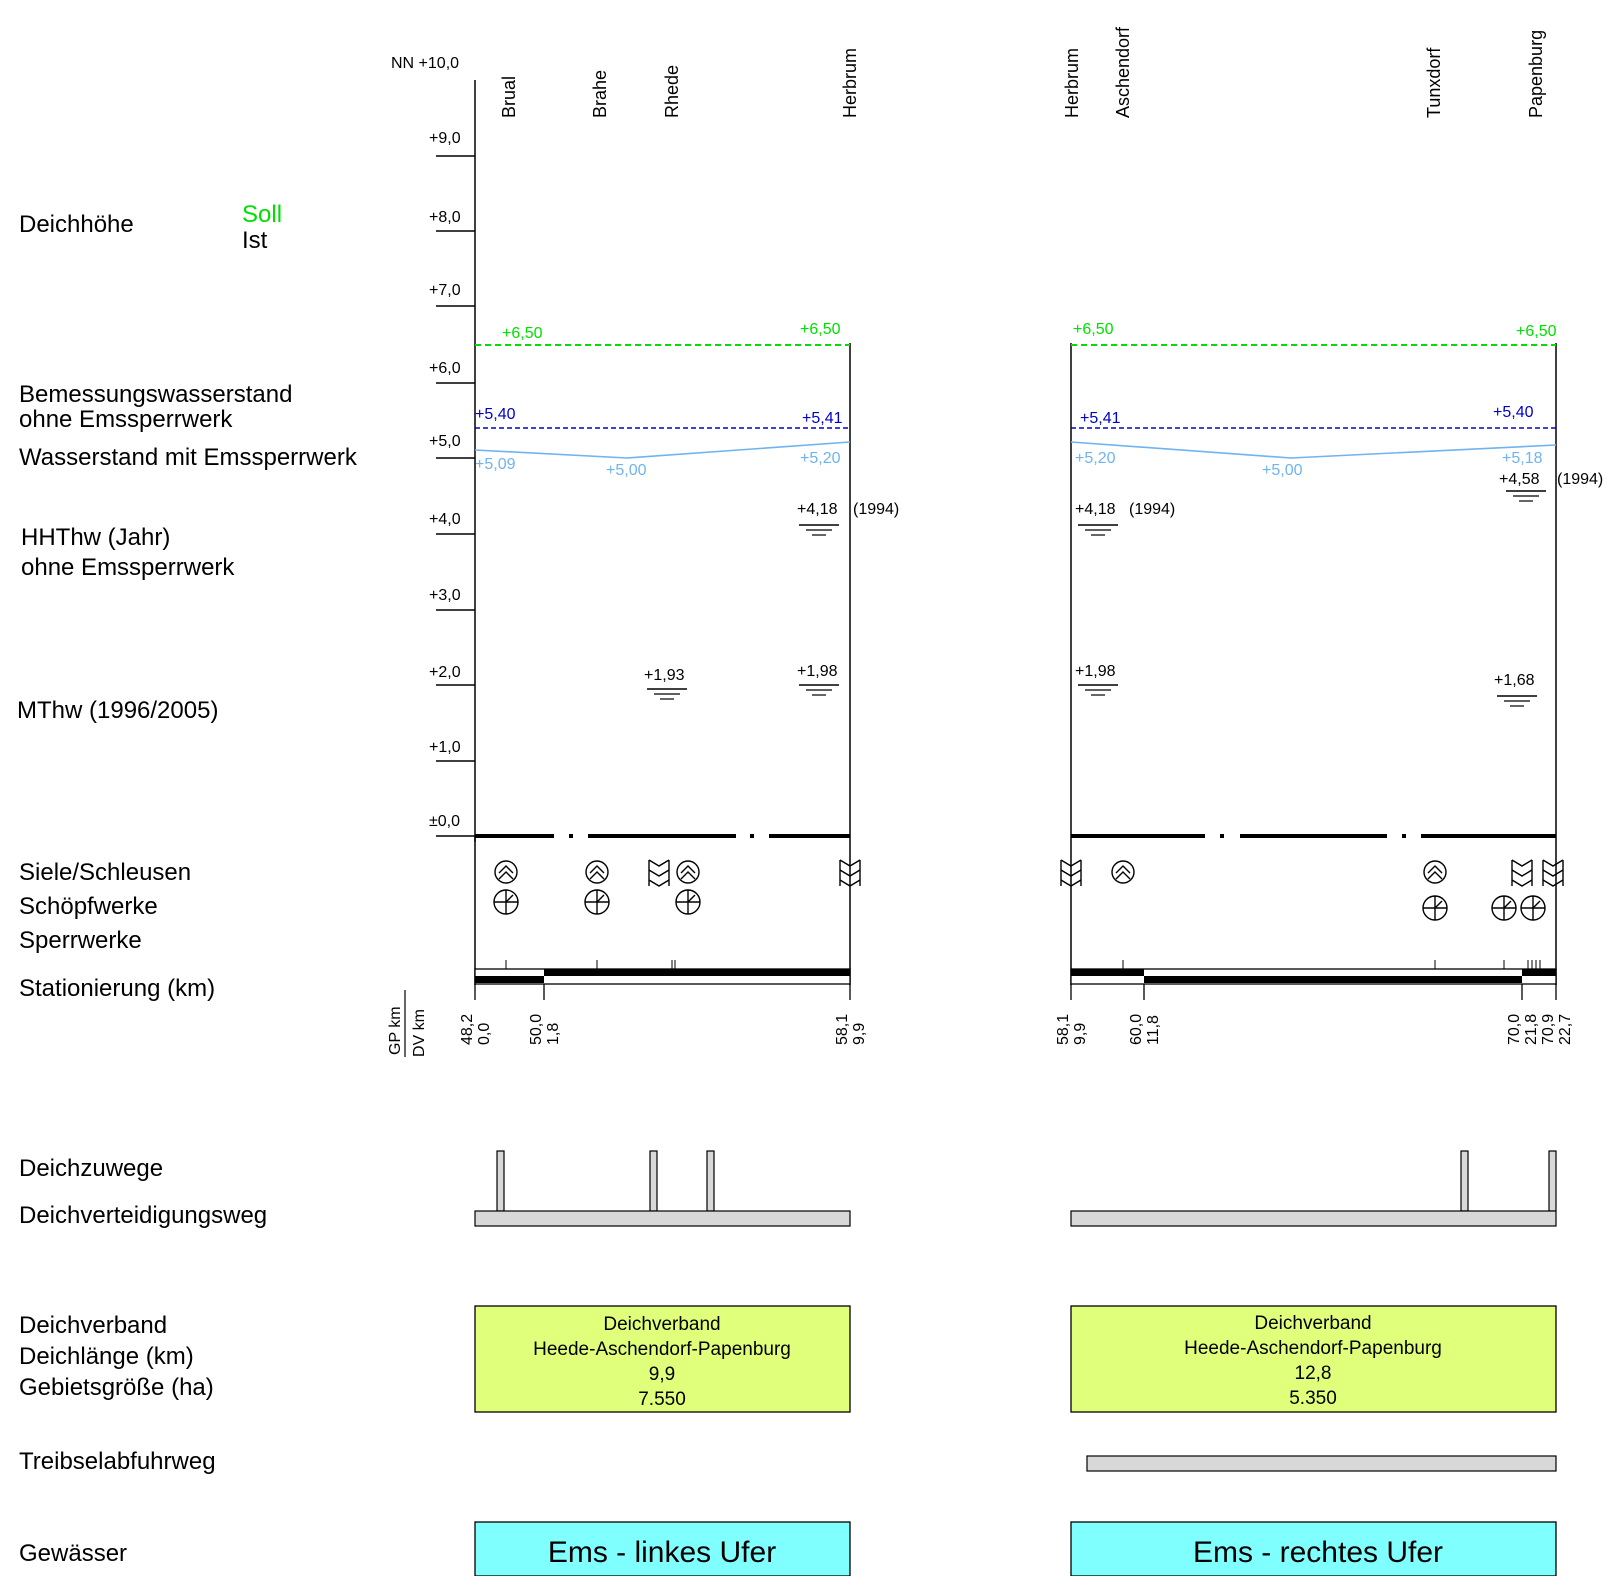 The image size is (1610, 1576). I want to click on bemessung-value-left-end: +5,41, so click(822, 418).